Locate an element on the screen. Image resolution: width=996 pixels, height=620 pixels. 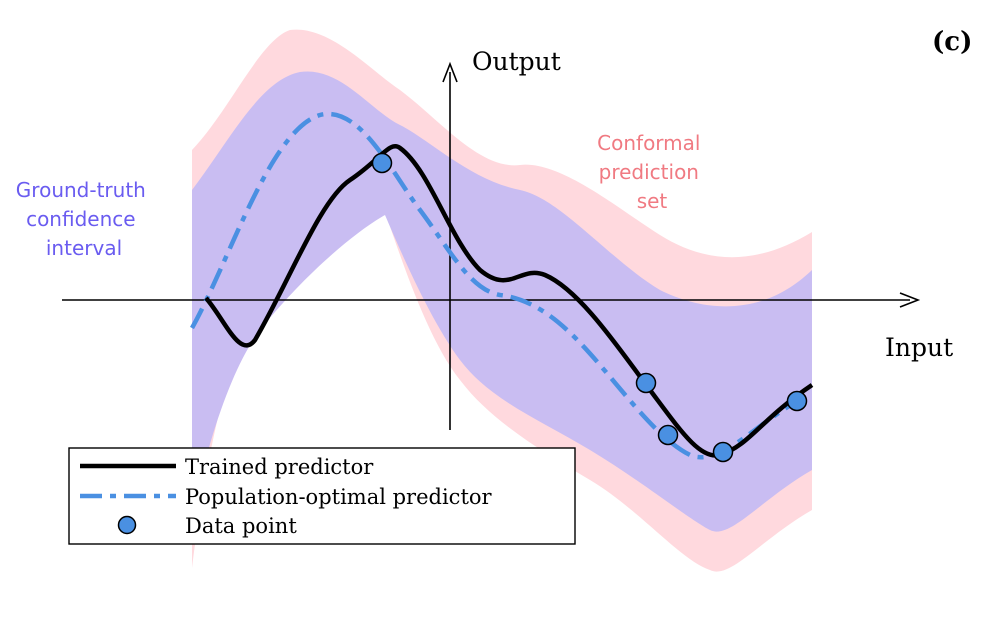
y-axis-label: Output is located at coordinates (516, 61).